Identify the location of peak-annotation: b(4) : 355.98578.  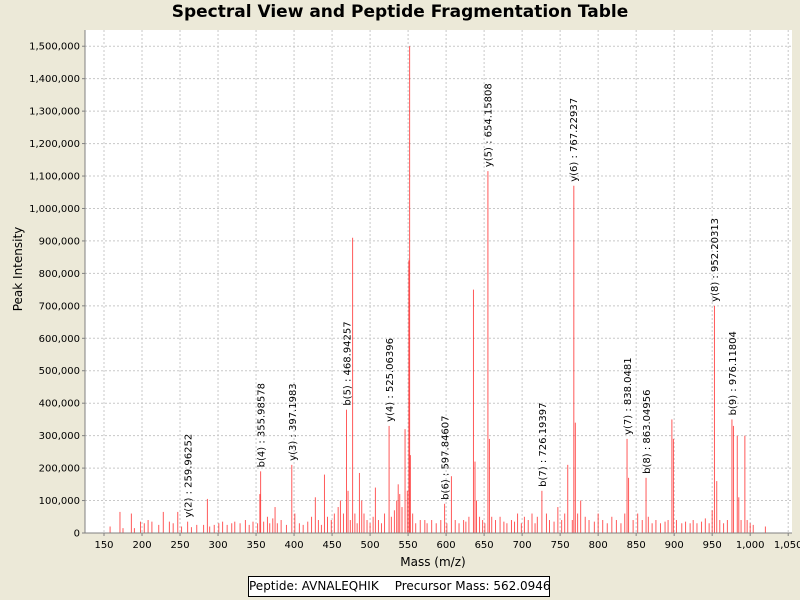
(262, 425).